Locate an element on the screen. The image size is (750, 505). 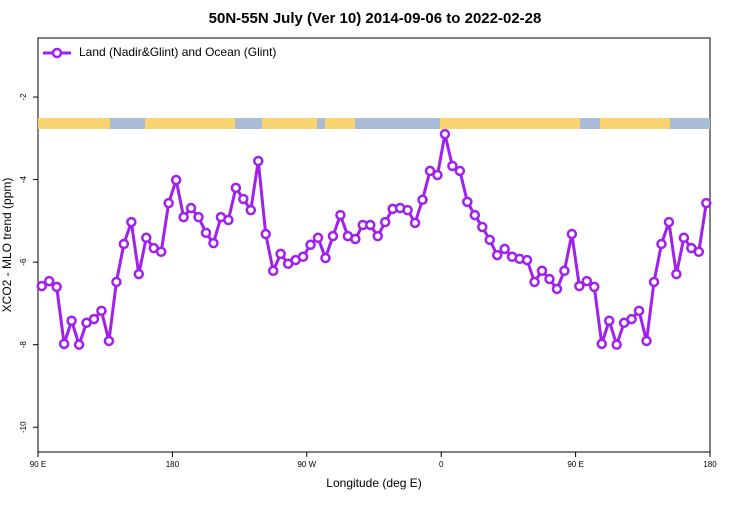
legend-label: Land (Nadir&Glint) and Ocean (Glint) is located at coordinates (177, 52).